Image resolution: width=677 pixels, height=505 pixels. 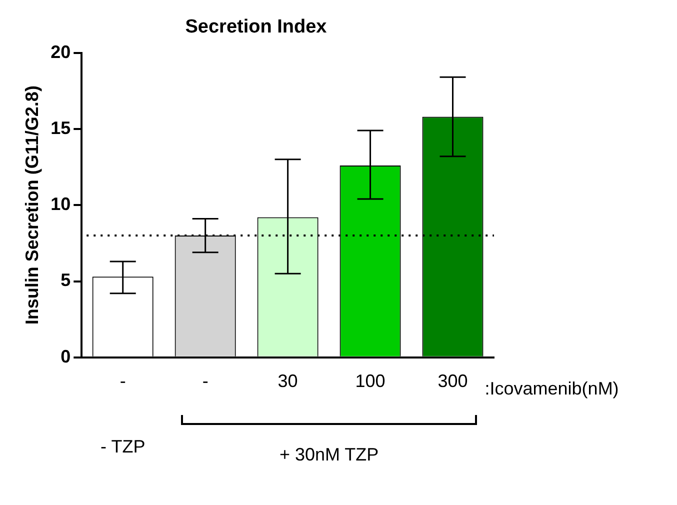 What do you see at coordinates (60, 52) in the screenshot?
I see `y-tick-label: 20` at bounding box center [60, 52].